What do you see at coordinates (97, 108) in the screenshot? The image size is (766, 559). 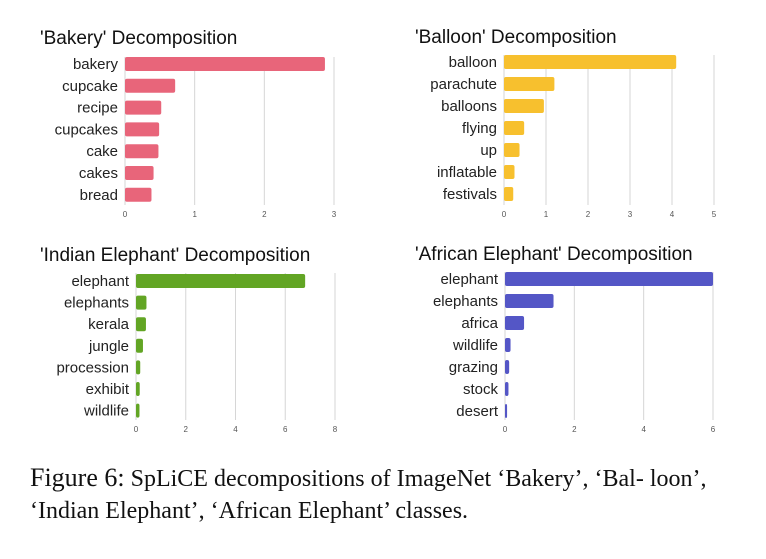 I see `category-label: recipe` at bounding box center [97, 108].